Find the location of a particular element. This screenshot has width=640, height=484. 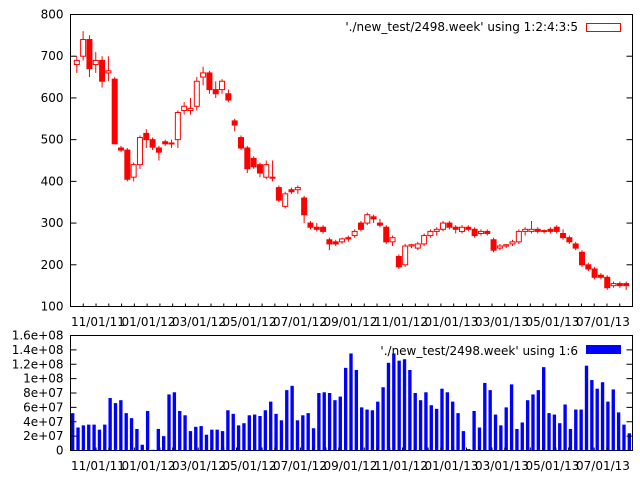

volume-legend-label: './new_test/2498.week' using 1:6 is located at coordinates (479, 351).